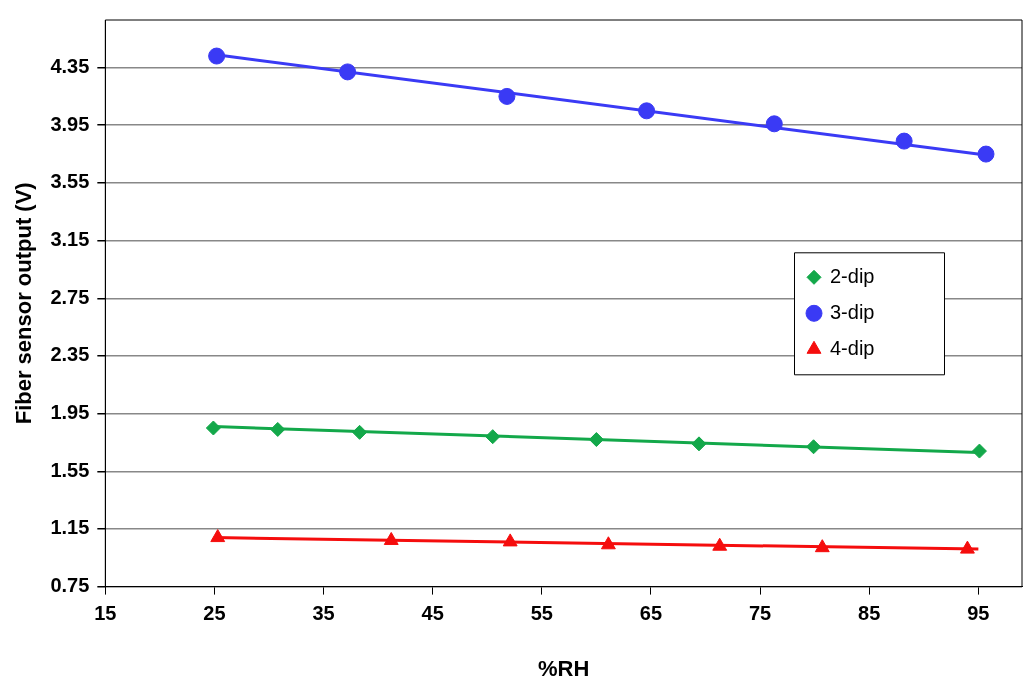 This screenshot has width=1031, height=691. What do you see at coordinates (70, 585) in the screenshot?
I see `y-tick-label: 0.75` at bounding box center [70, 585].